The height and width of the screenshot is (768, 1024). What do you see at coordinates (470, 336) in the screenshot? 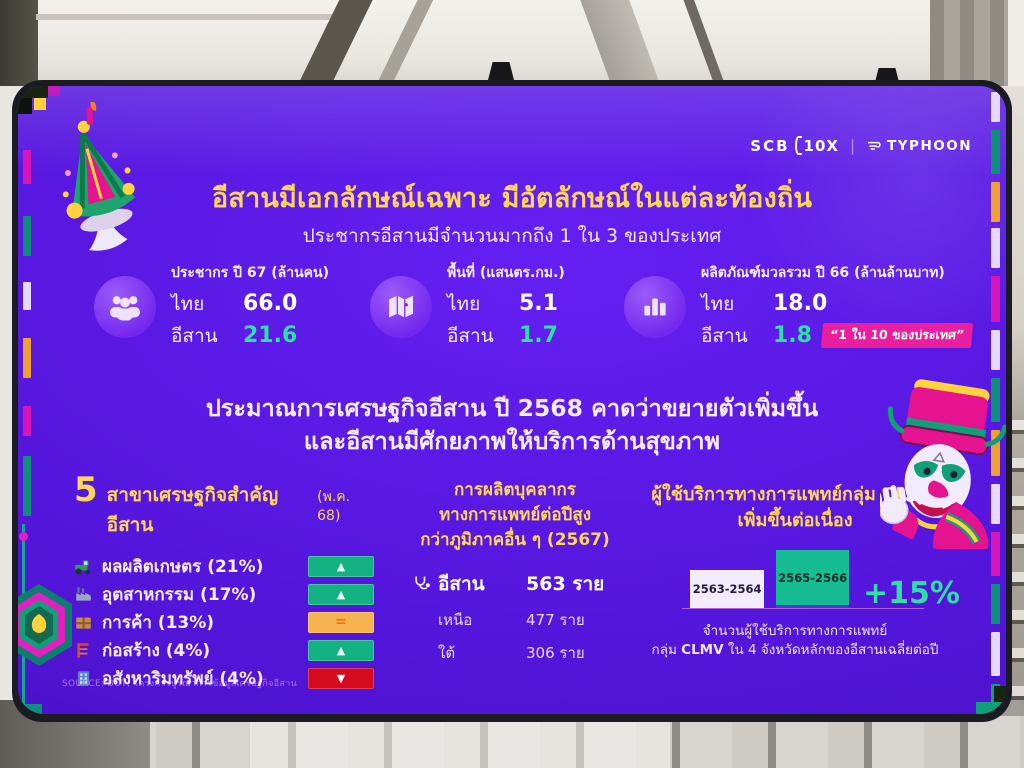
I see `stat-label: อีสาน` at bounding box center [470, 336].